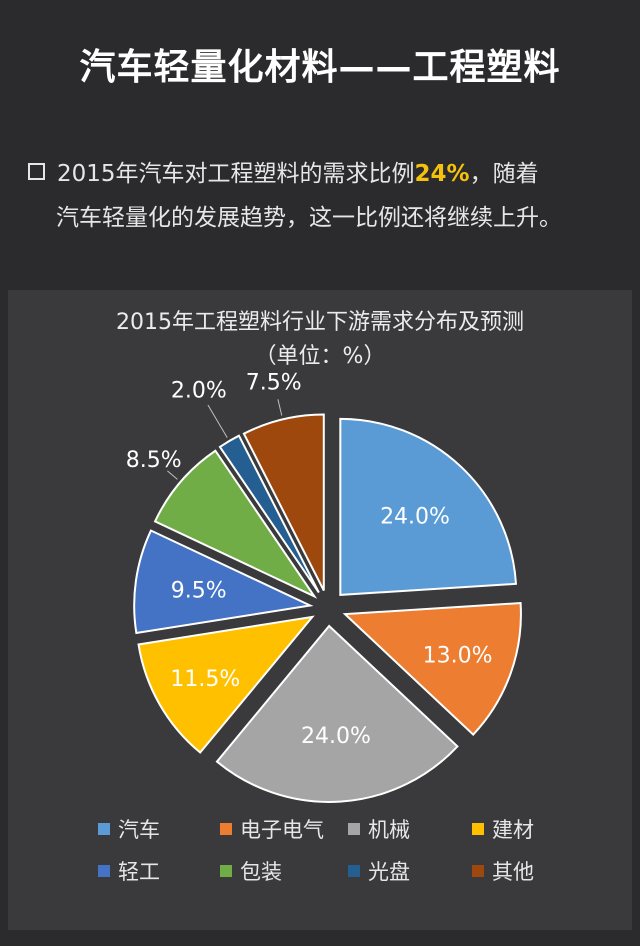 The image size is (640, 946). I want to click on intro-highlight: 24%, so click(442, 174).